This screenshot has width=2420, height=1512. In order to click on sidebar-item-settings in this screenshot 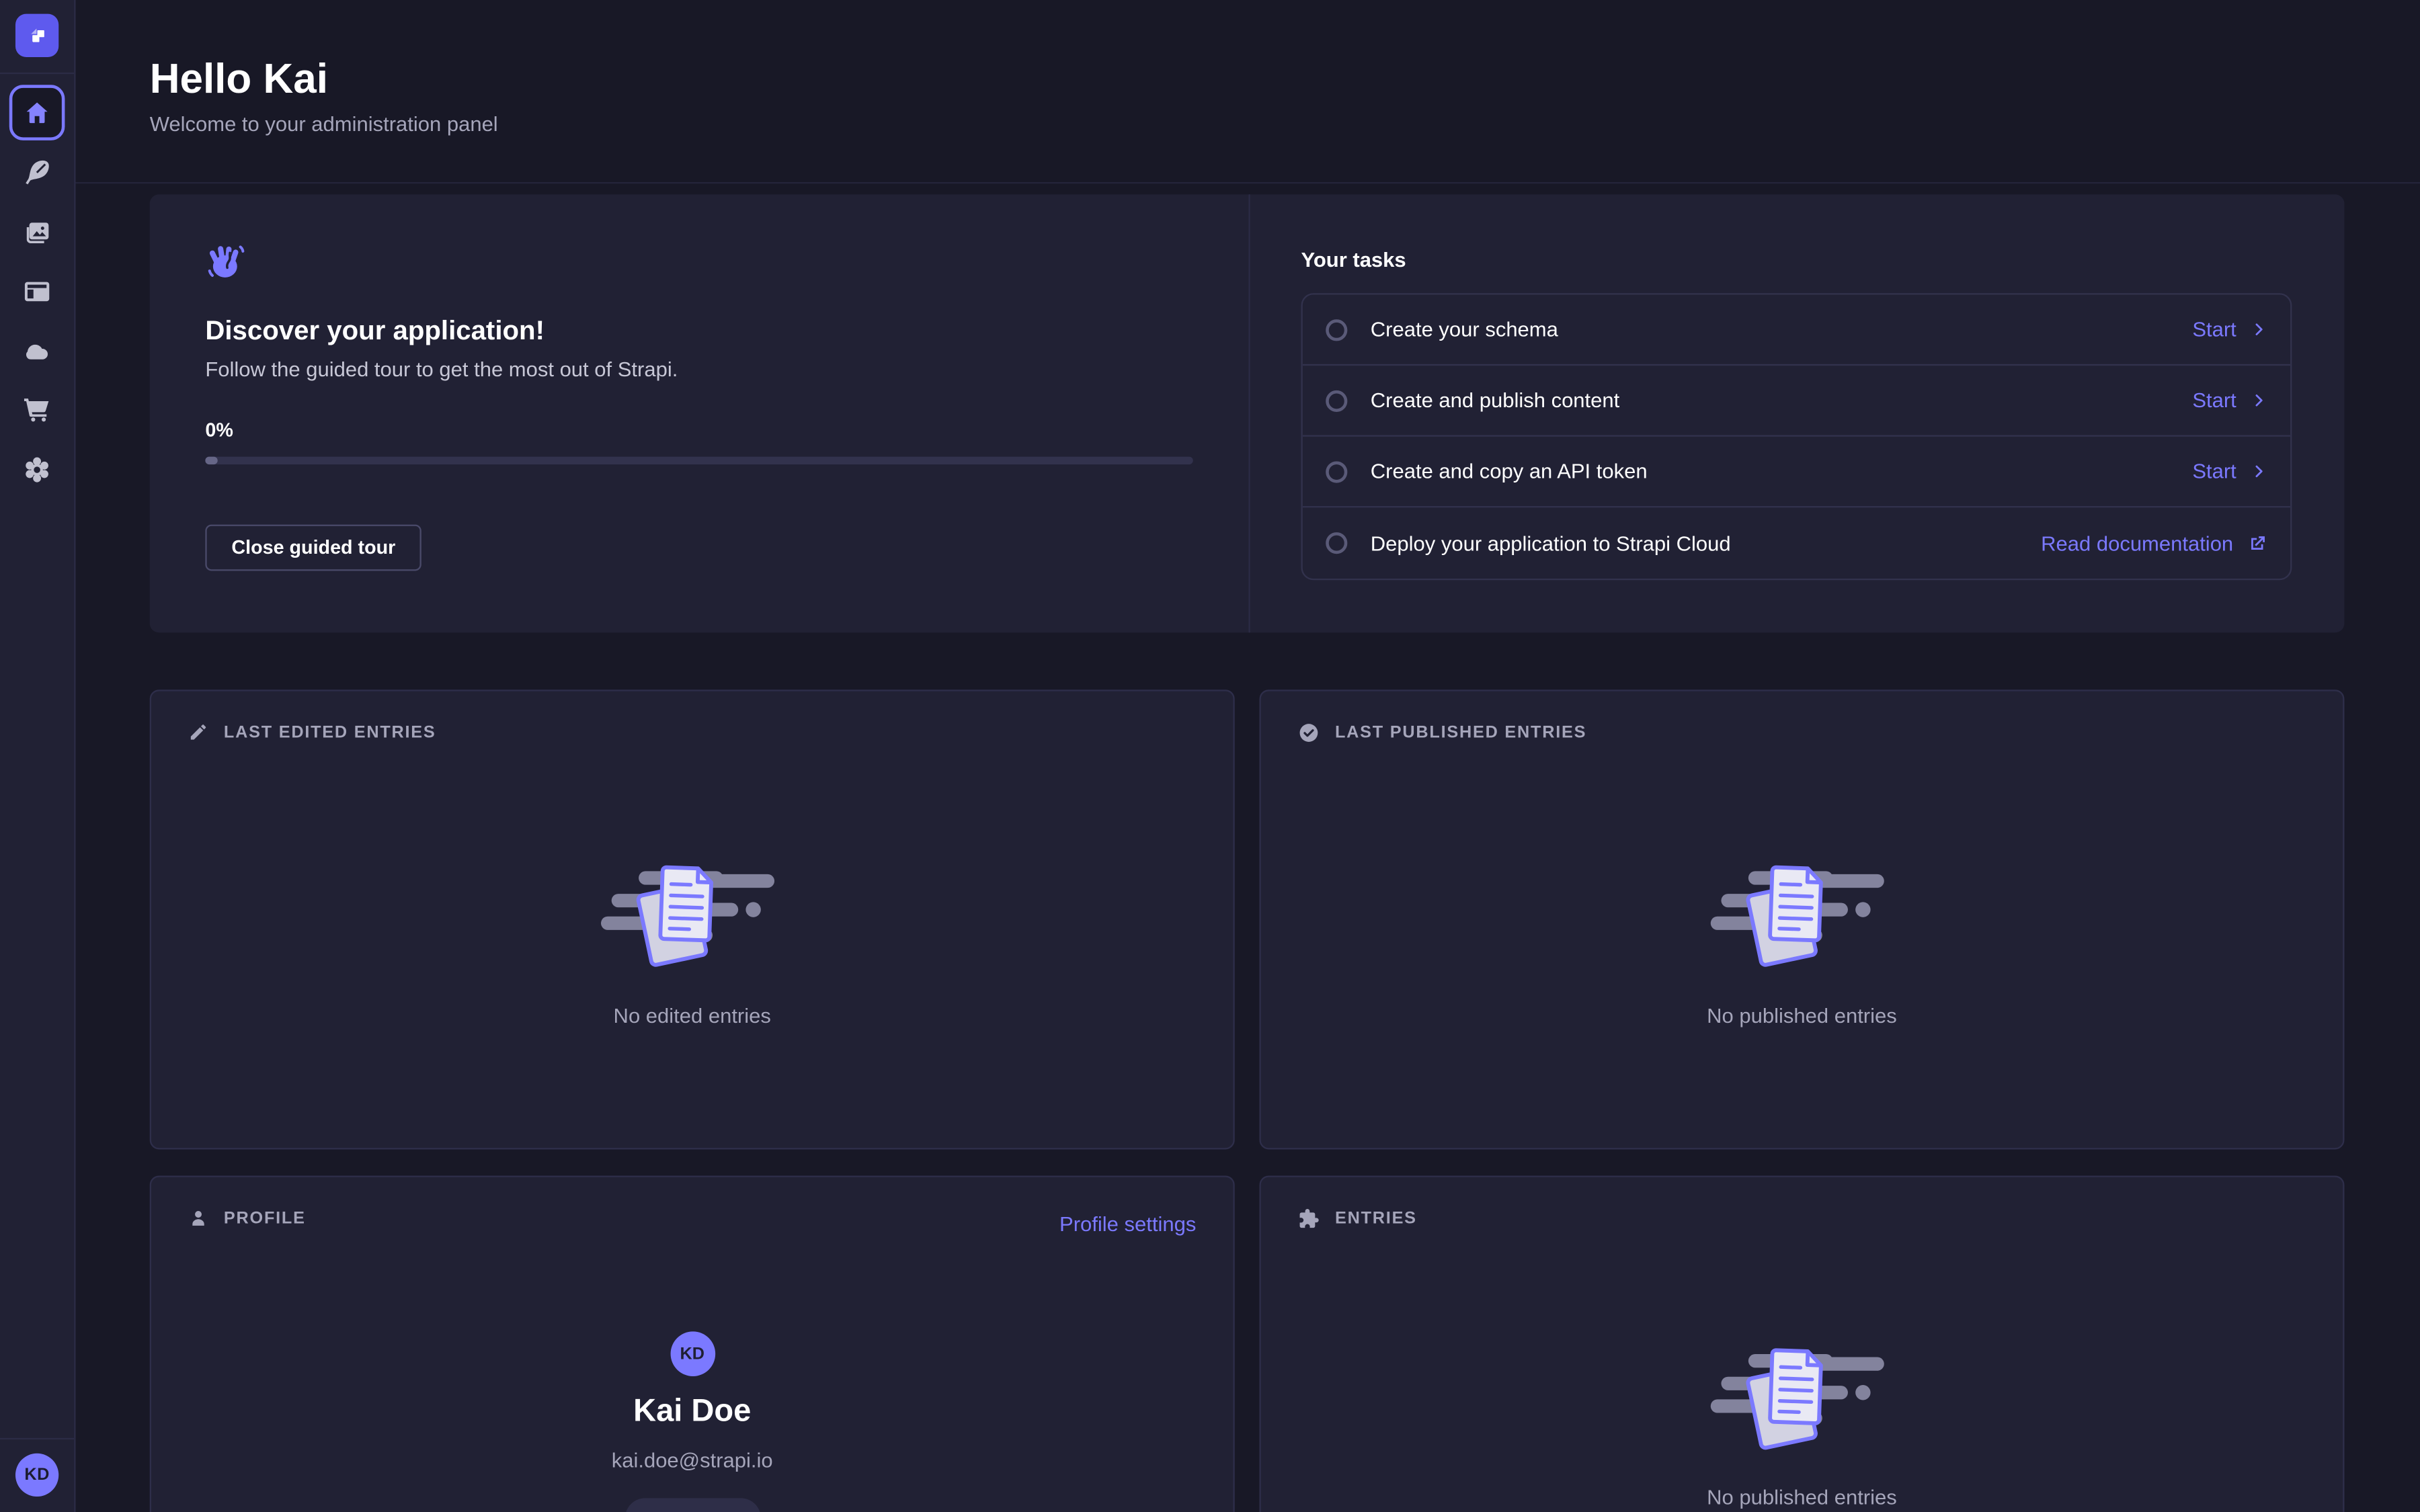, I will do `click(37, 470)`.